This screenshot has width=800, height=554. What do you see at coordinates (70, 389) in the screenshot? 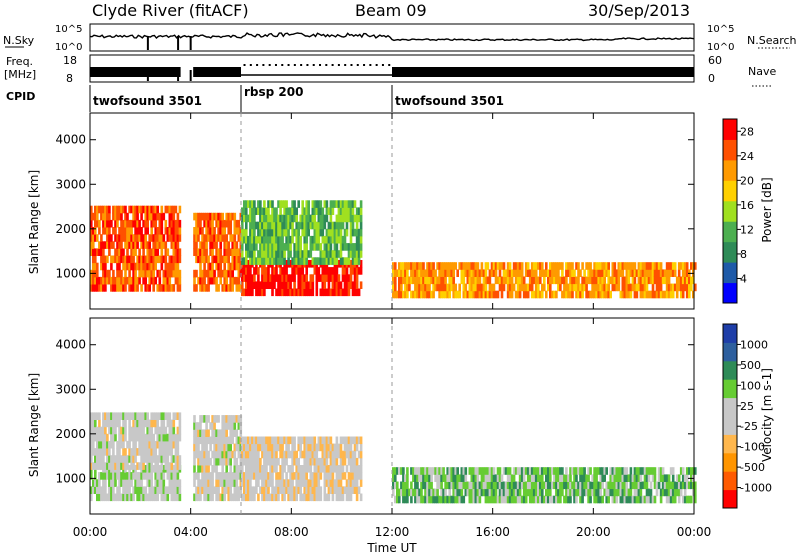
I see `velocity-ytick-label: 3000` at bounding box center [70, 389].